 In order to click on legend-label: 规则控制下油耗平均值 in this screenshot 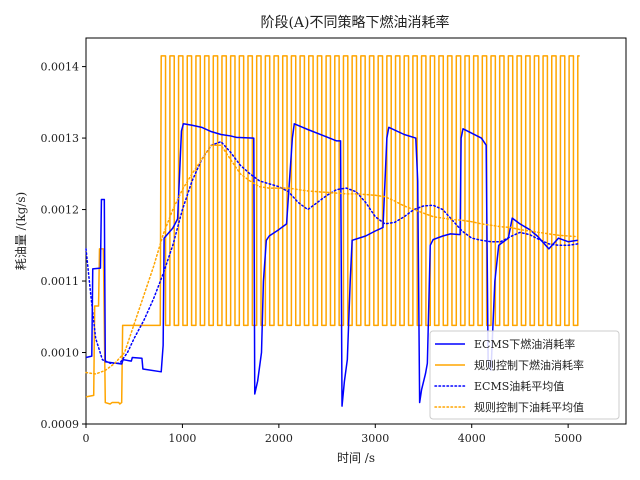, I will do `click(529, 407)`.